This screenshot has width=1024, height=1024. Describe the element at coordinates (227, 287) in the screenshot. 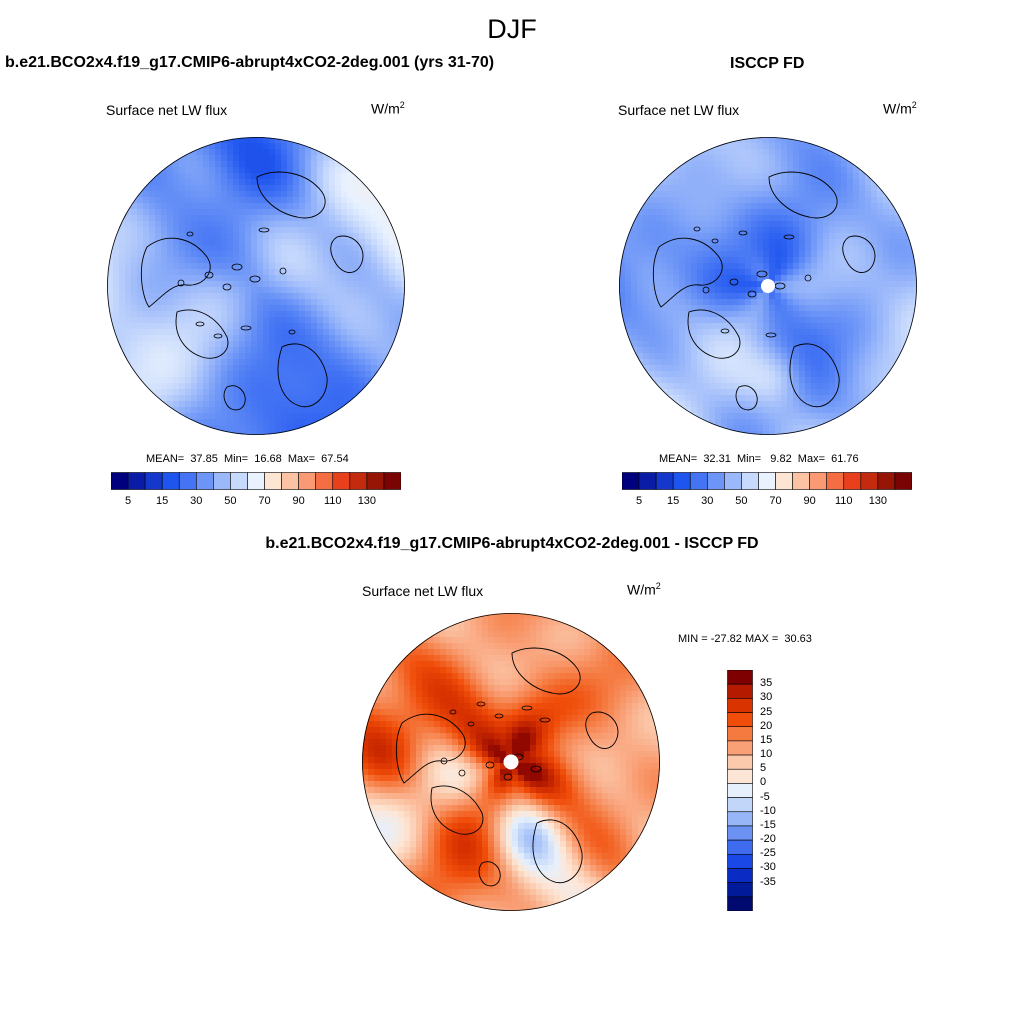

I see `island-coastline` at that location.